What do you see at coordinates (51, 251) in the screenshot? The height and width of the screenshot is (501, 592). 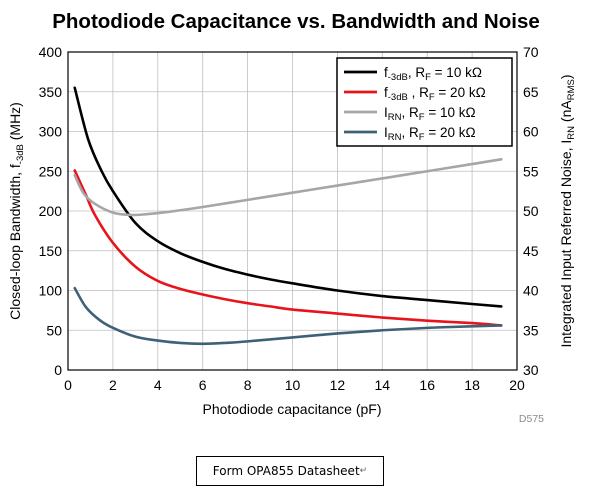 I see `y-tick-label-left: 150` at bounding box center [51, 251].